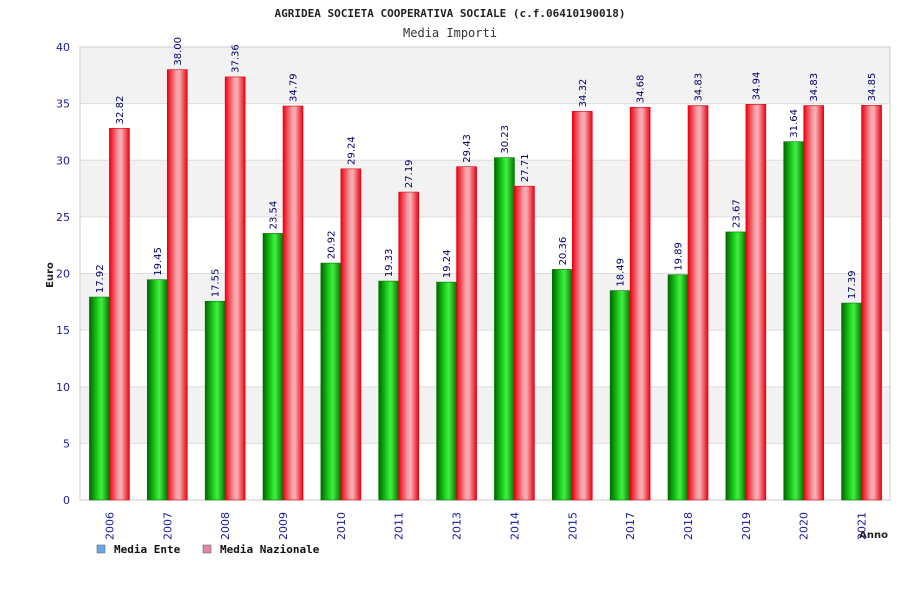  Describe the element at coordinates (872, 87) in the screenshot. I see `data-label: 34.85` at that location.